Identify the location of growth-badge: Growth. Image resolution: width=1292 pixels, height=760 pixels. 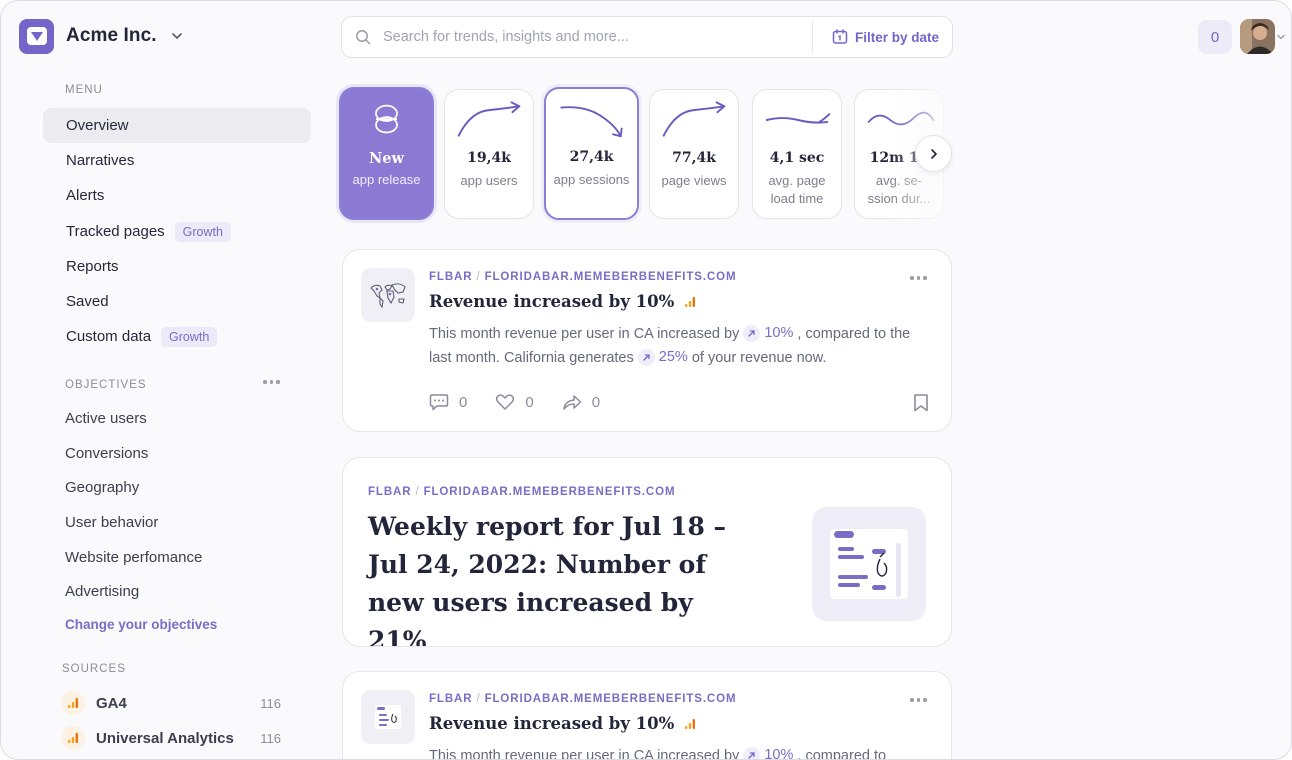
(189, 336).